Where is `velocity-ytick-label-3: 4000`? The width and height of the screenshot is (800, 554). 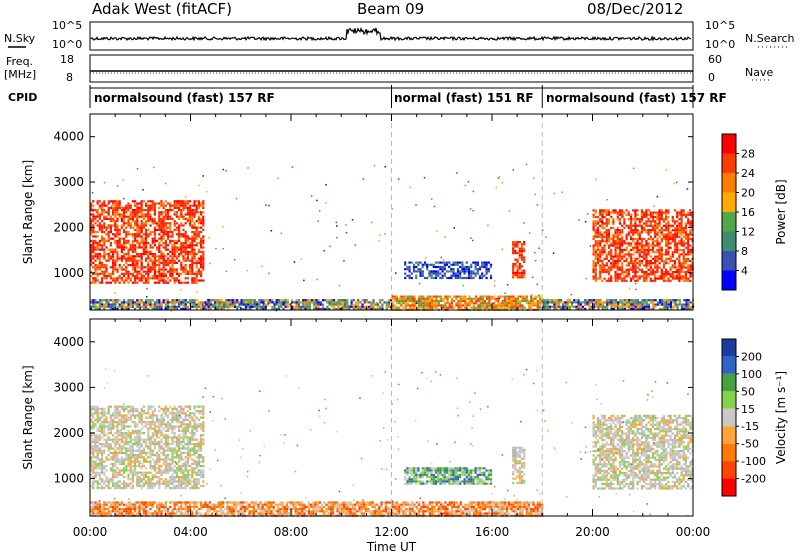 velocity-ytick-label-3: 4000 is located at coordinates (68, 342).